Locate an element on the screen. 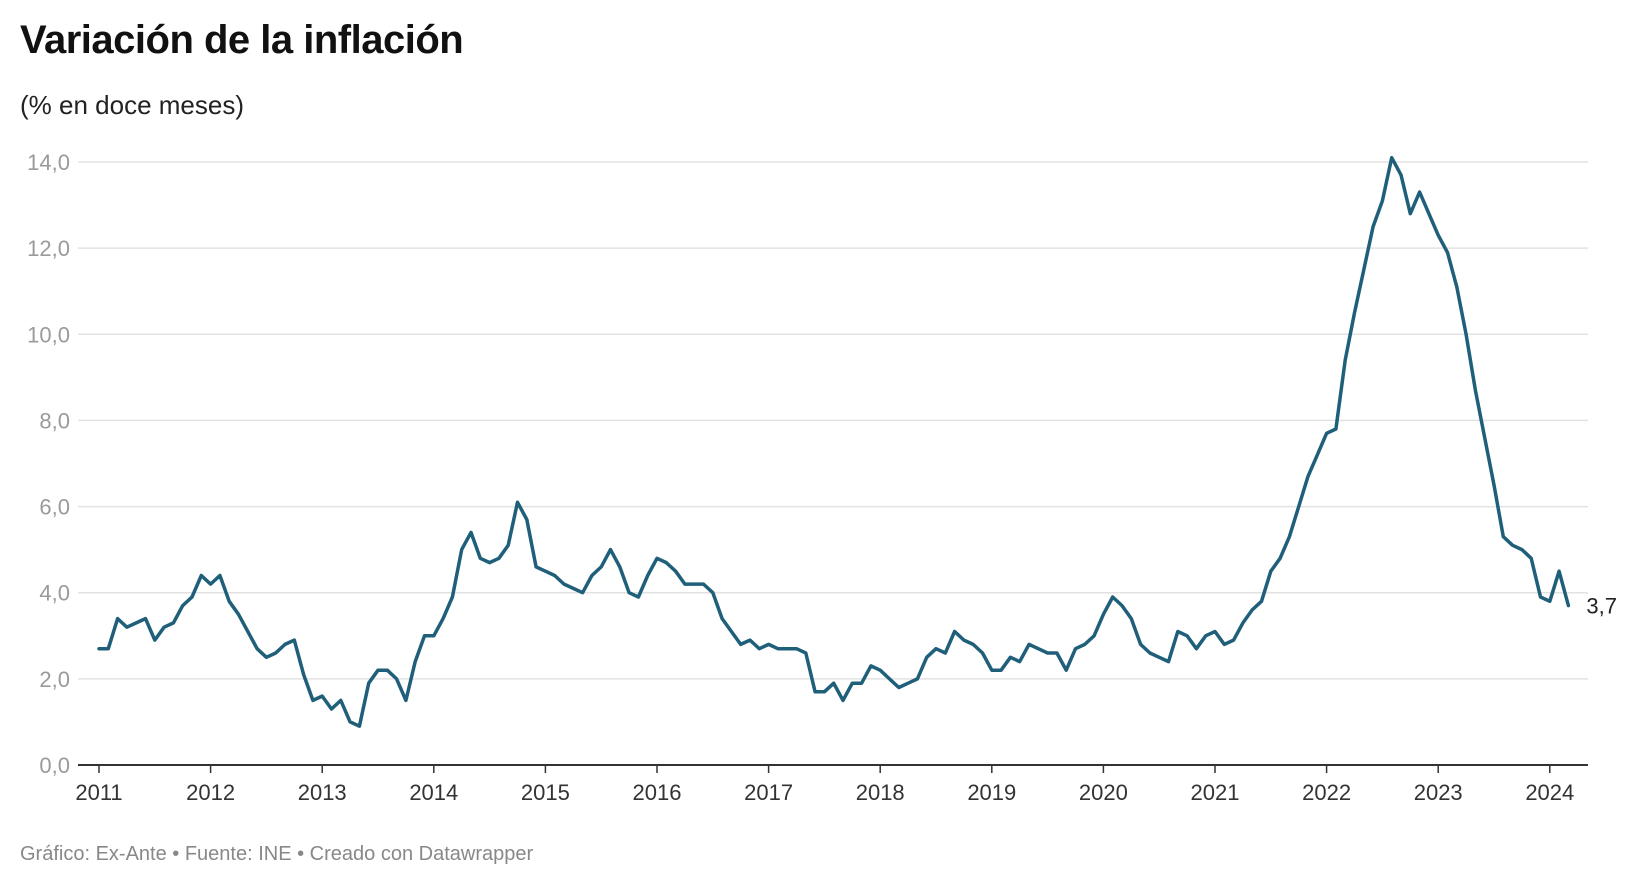  annotation-layer: 3,7 is located at coordinates (1601, 606).